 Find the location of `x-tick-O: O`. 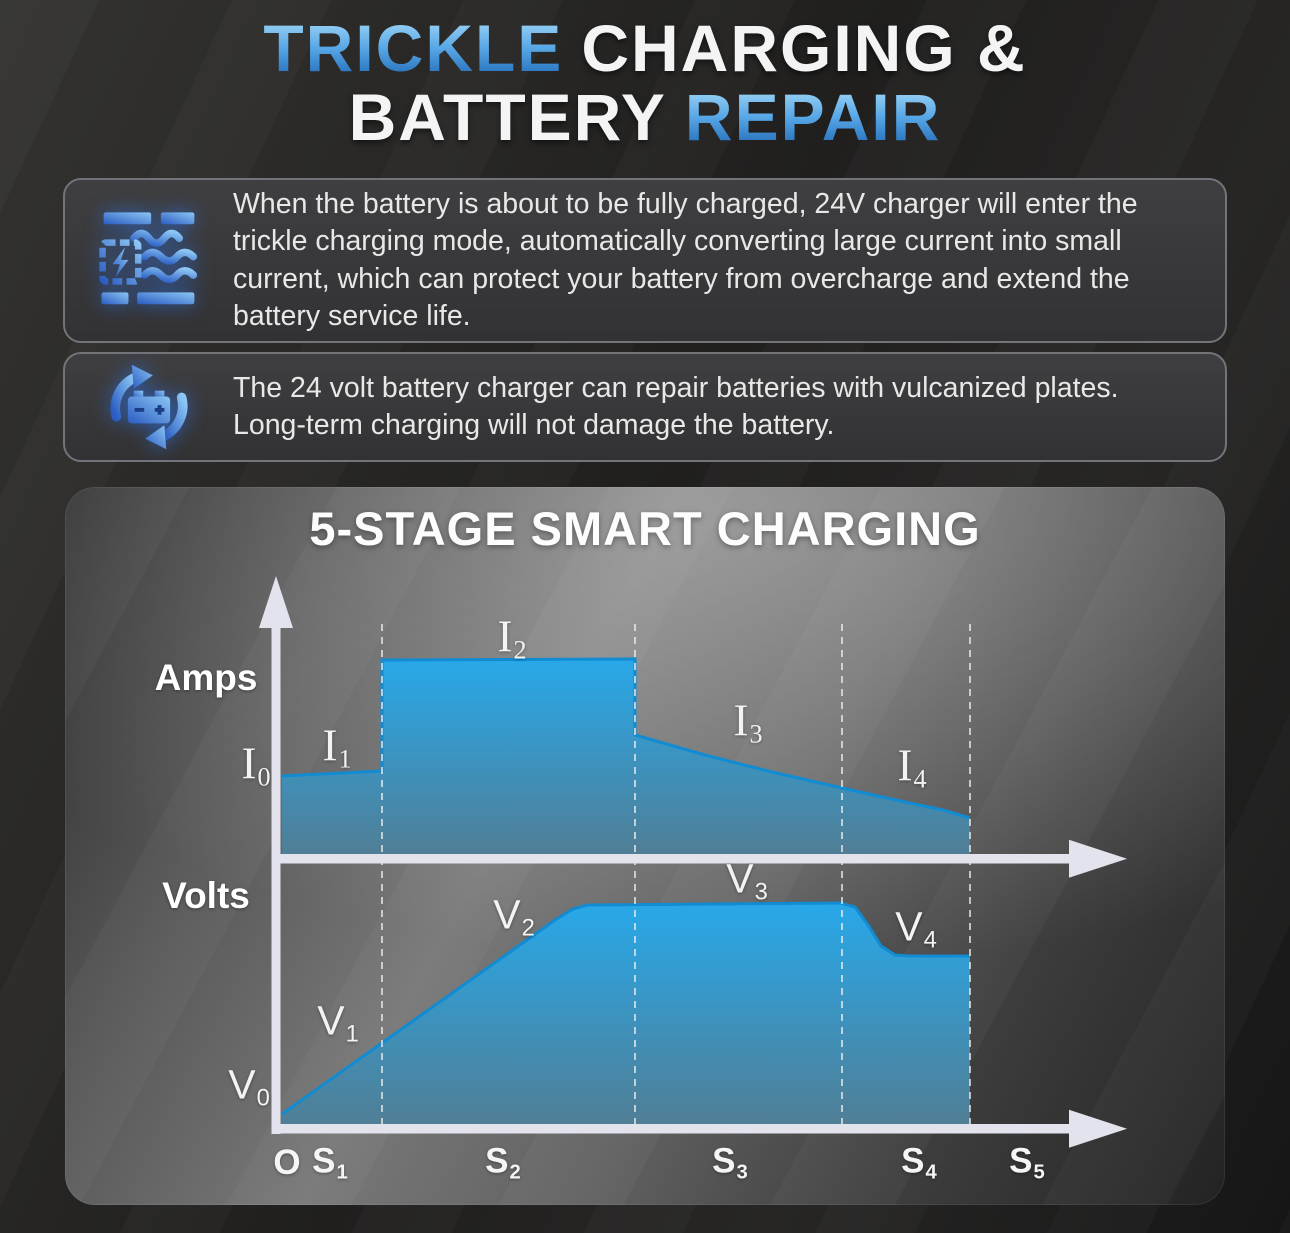

x-tick-O: O is located at coordinates (287, 1162).